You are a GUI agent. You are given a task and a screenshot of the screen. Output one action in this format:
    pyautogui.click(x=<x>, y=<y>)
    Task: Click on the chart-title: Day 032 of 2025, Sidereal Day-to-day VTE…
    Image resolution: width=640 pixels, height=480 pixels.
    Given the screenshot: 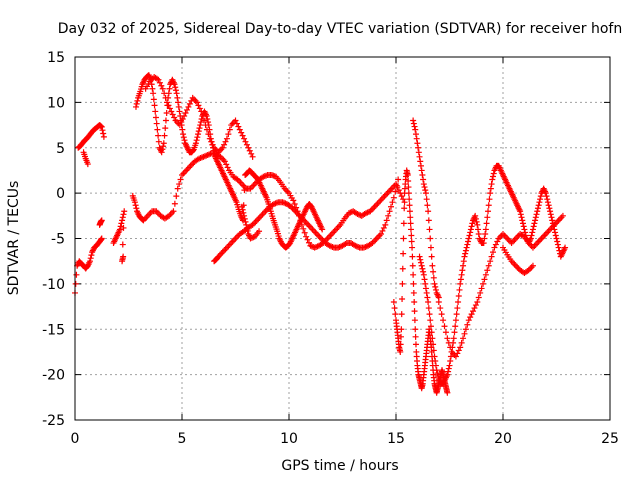 What is the action you would take?
    pyautogui.click(x=340, y=29)
    